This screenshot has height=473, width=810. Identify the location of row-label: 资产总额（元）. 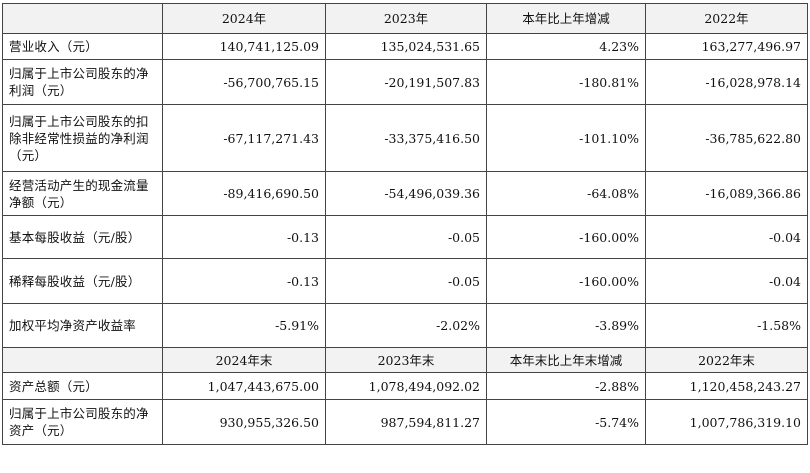
(82, 386).